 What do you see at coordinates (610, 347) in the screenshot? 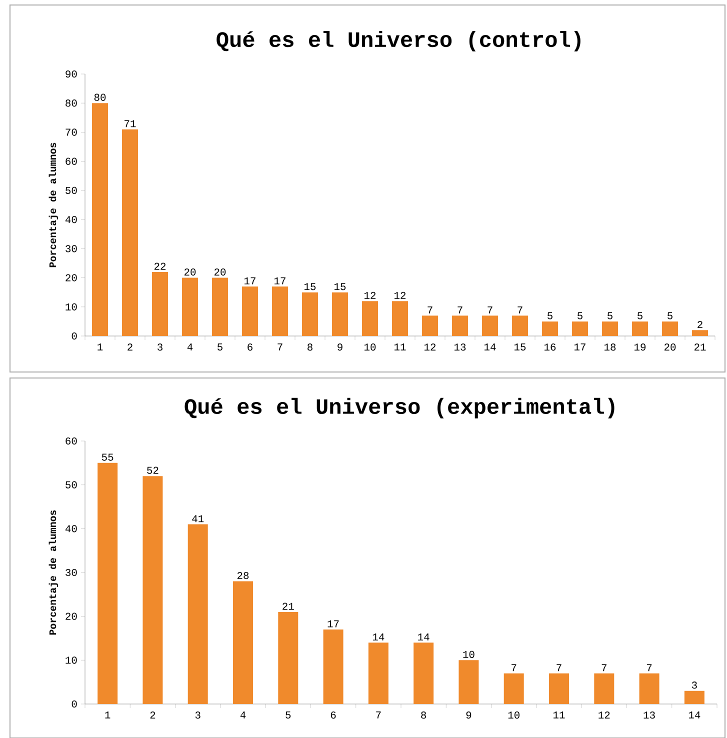
I see `x-tick-label: 18` at bounding box center [610, 347].